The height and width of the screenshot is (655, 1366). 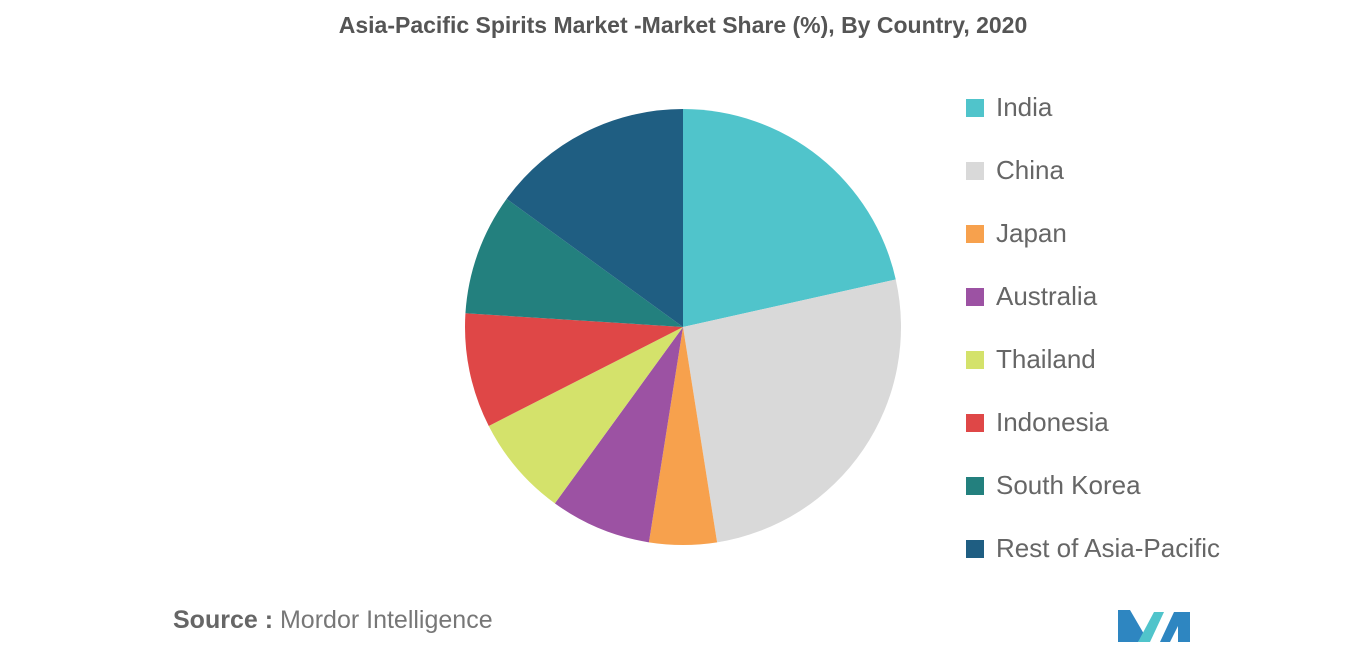 I want to click on legend-item-rest-of-asia-pacific: Rest of Asia-Pacific, so click(x=1093, y=563).